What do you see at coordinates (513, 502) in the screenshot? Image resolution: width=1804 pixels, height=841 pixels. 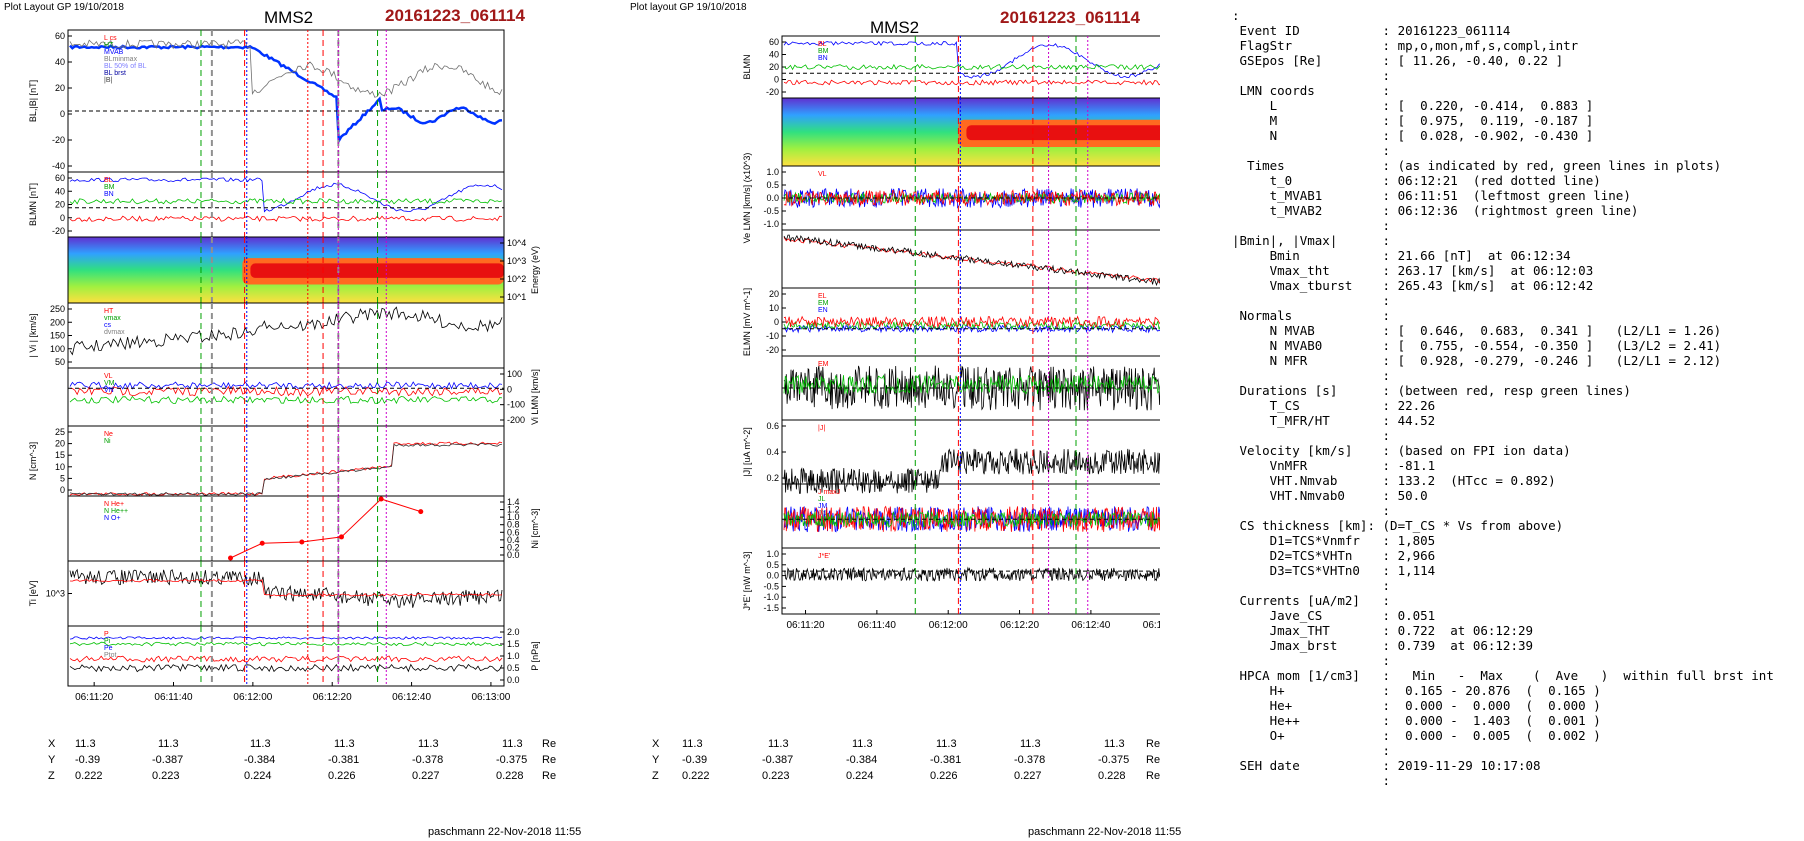 I see `y-tick-label: 1.4` at bounding box center [513, 502].